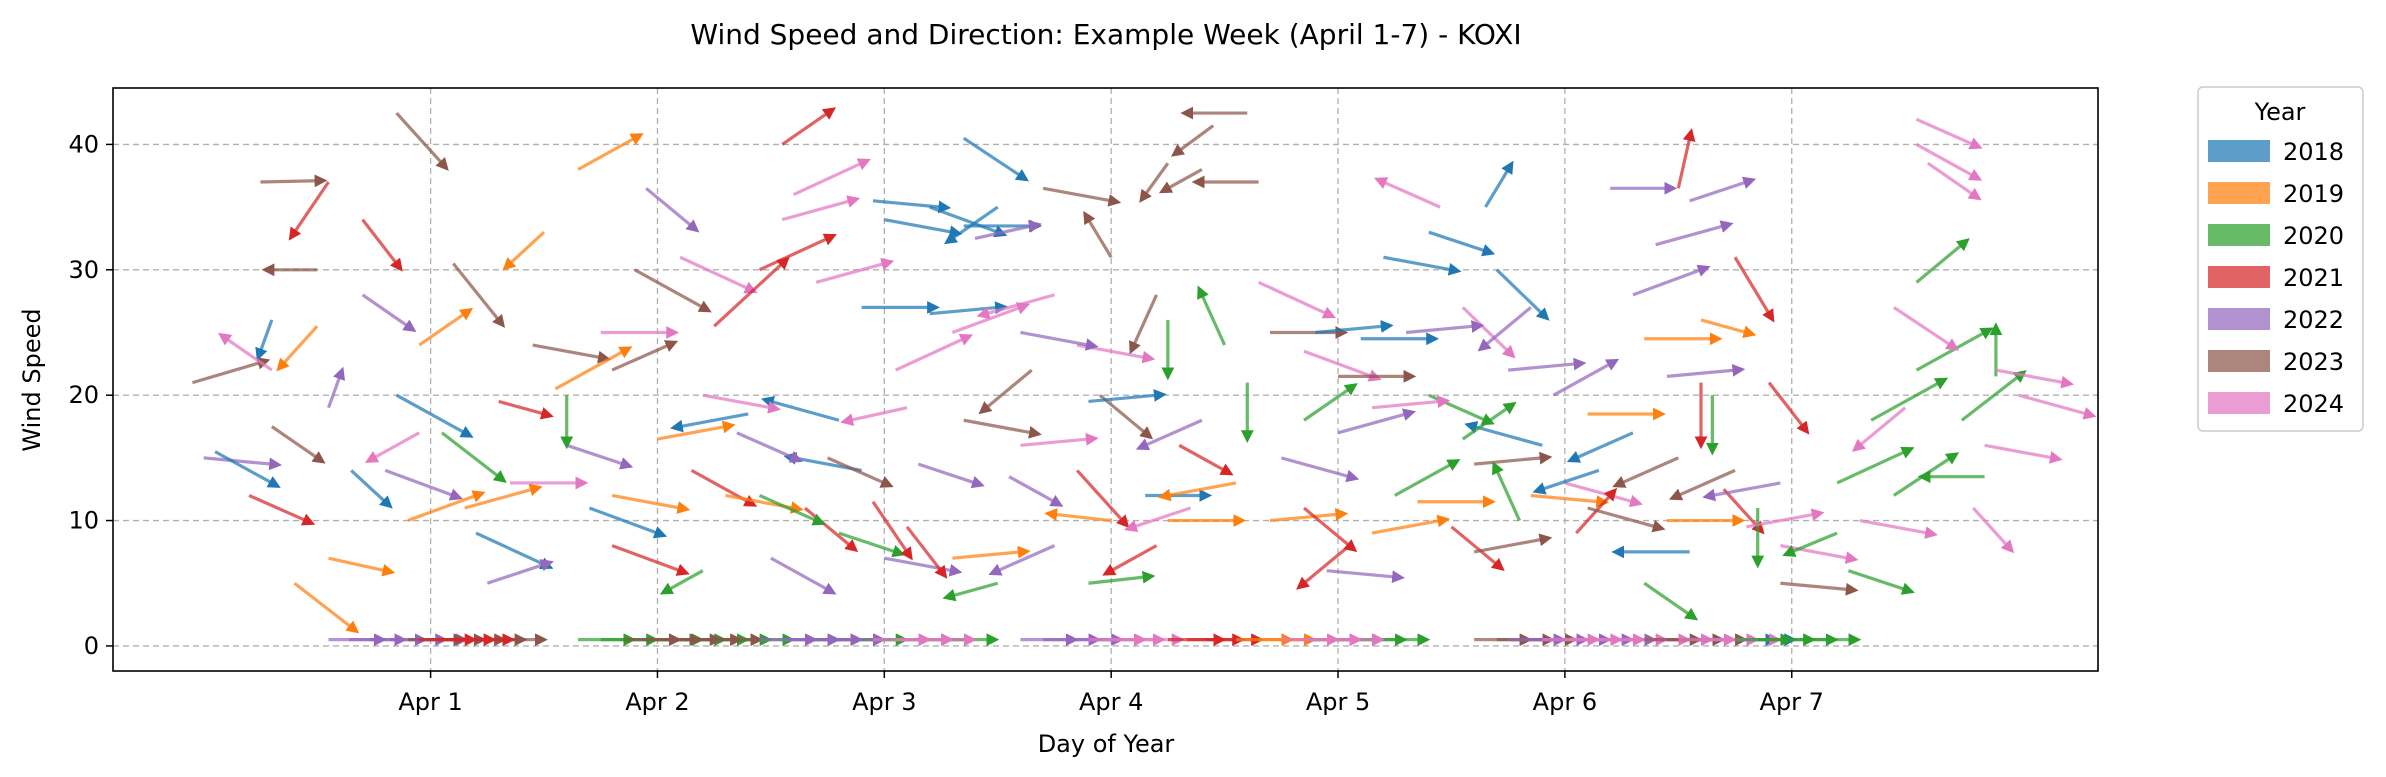  What do you see at coordinates (1338, 702) in the screenshot?
I see `x-tick-label: Apr 5` at bounding box center [1338, 702].